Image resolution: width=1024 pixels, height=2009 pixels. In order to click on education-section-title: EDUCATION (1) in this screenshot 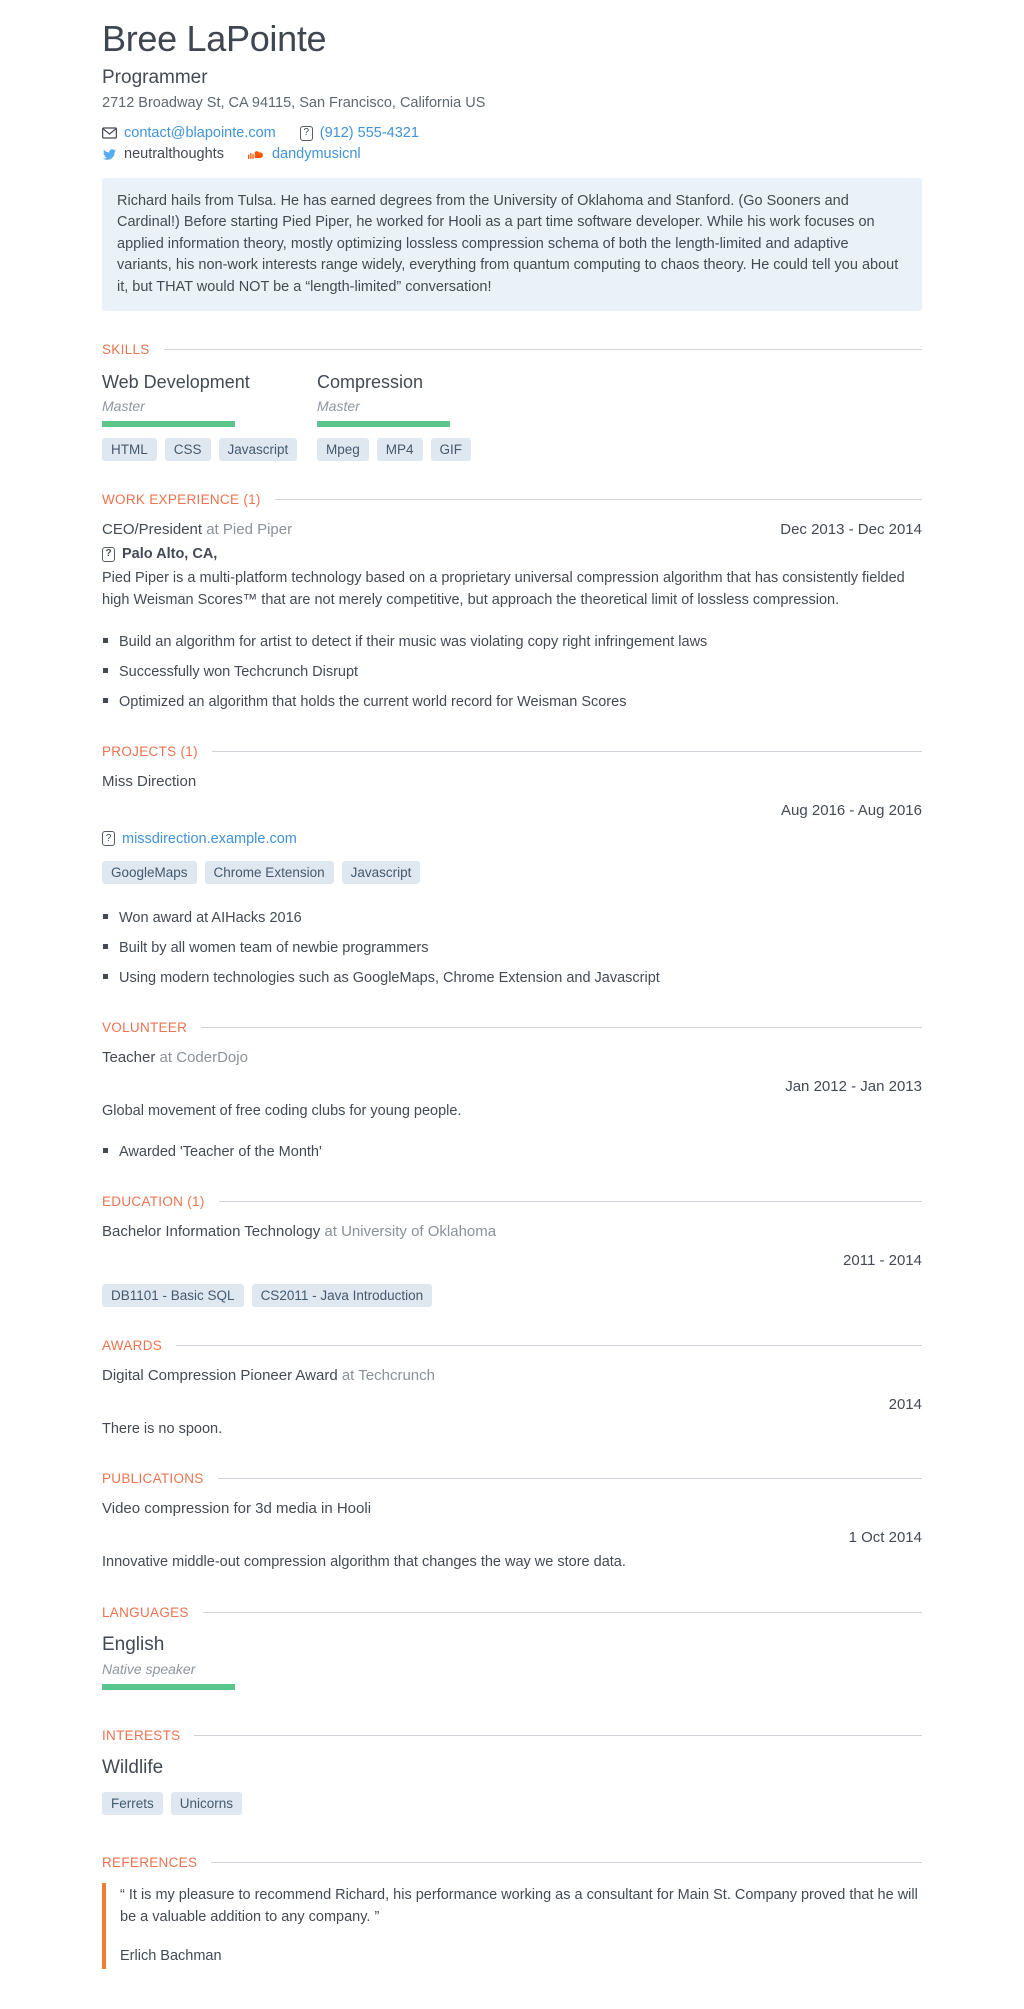, I will do `click(153, 1201)`.